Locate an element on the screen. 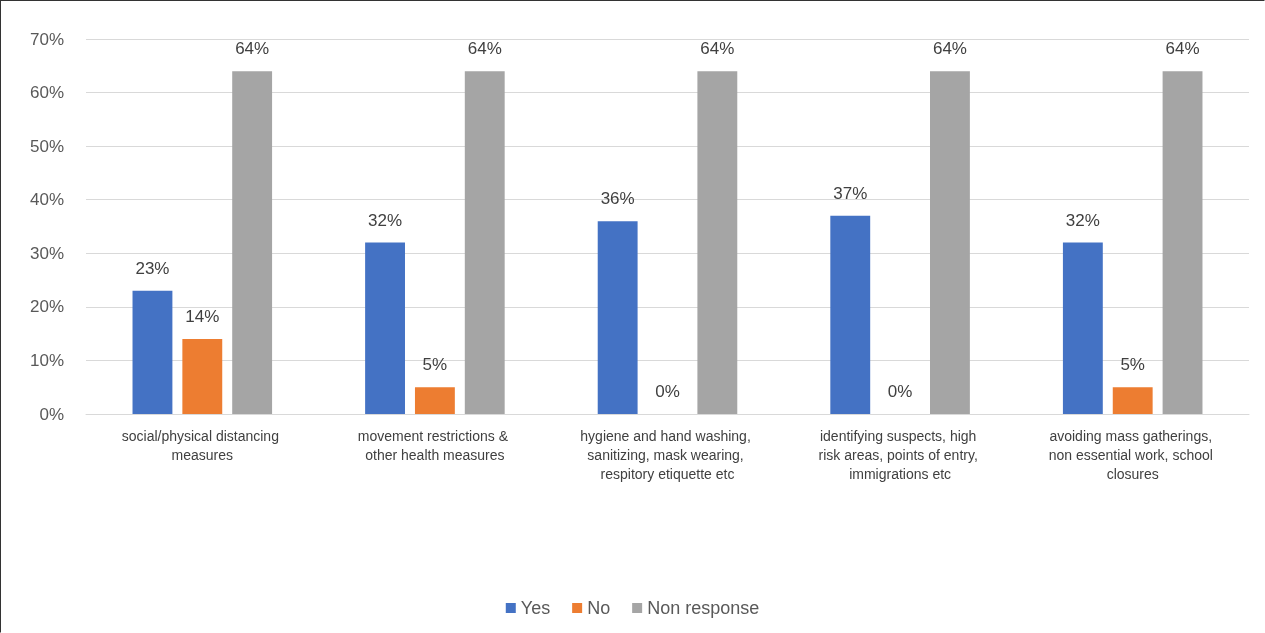 This screenshot has width=1265, height=633. x-tick-label: hygiene and hand washing, sanitizing, mask wearing, respitory etiquette etc is located at coordinates (667, 454).